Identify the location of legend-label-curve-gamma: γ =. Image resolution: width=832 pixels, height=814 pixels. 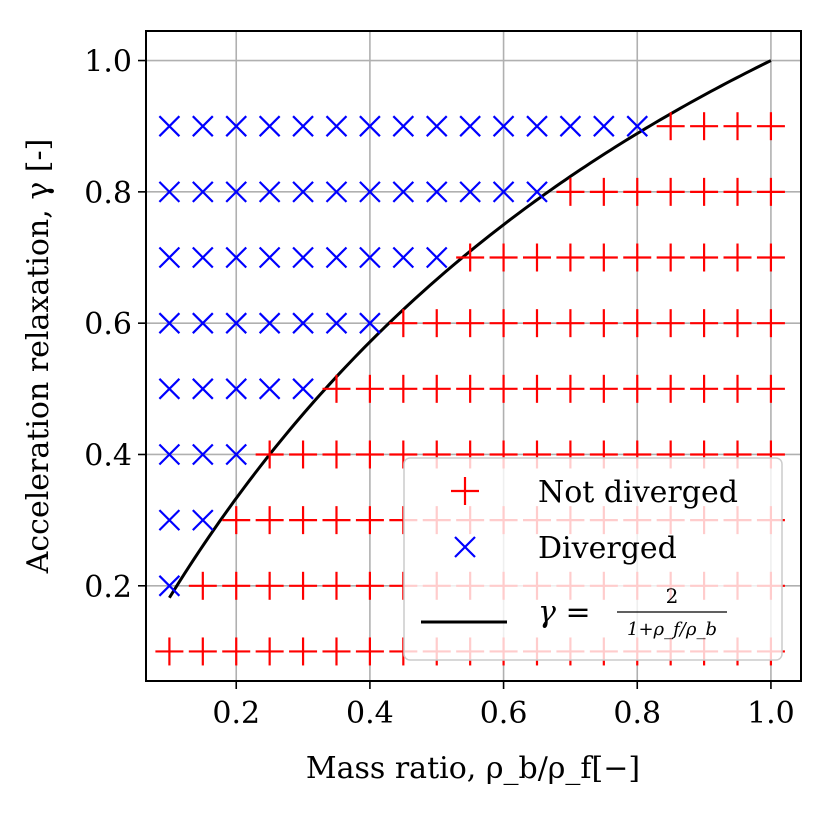
(564, 612).